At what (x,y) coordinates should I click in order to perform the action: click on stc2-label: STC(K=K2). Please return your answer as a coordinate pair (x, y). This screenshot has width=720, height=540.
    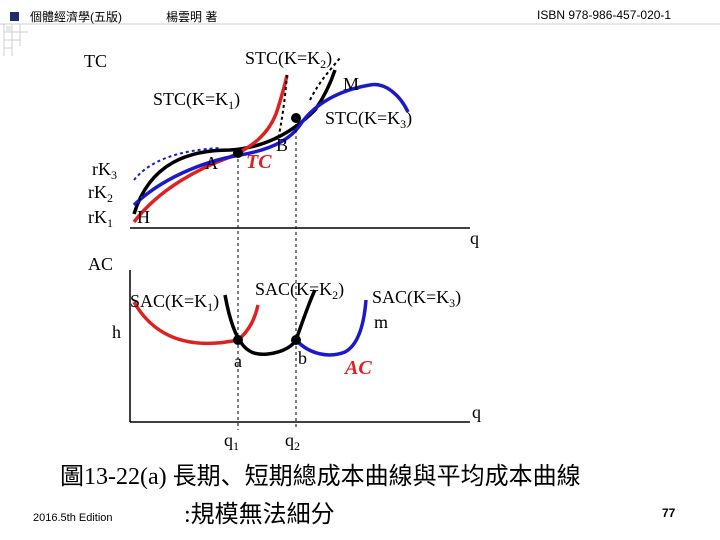
    Looking at the image, I should click on (288, 59).